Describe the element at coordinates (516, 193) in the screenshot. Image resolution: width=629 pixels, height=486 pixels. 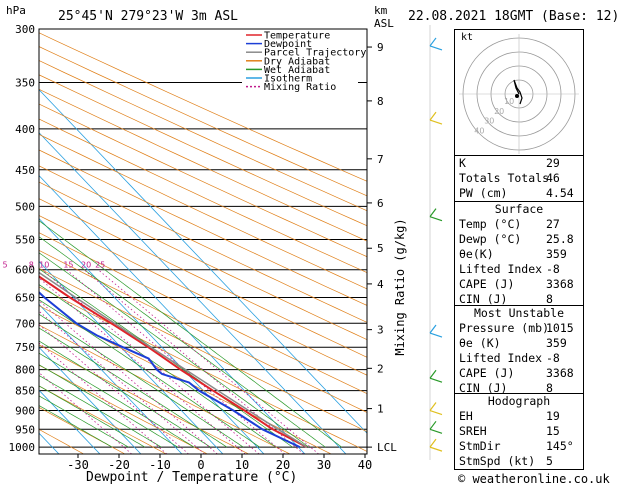
I see `index-row-pw: PW (cm) 4.54` at that location.